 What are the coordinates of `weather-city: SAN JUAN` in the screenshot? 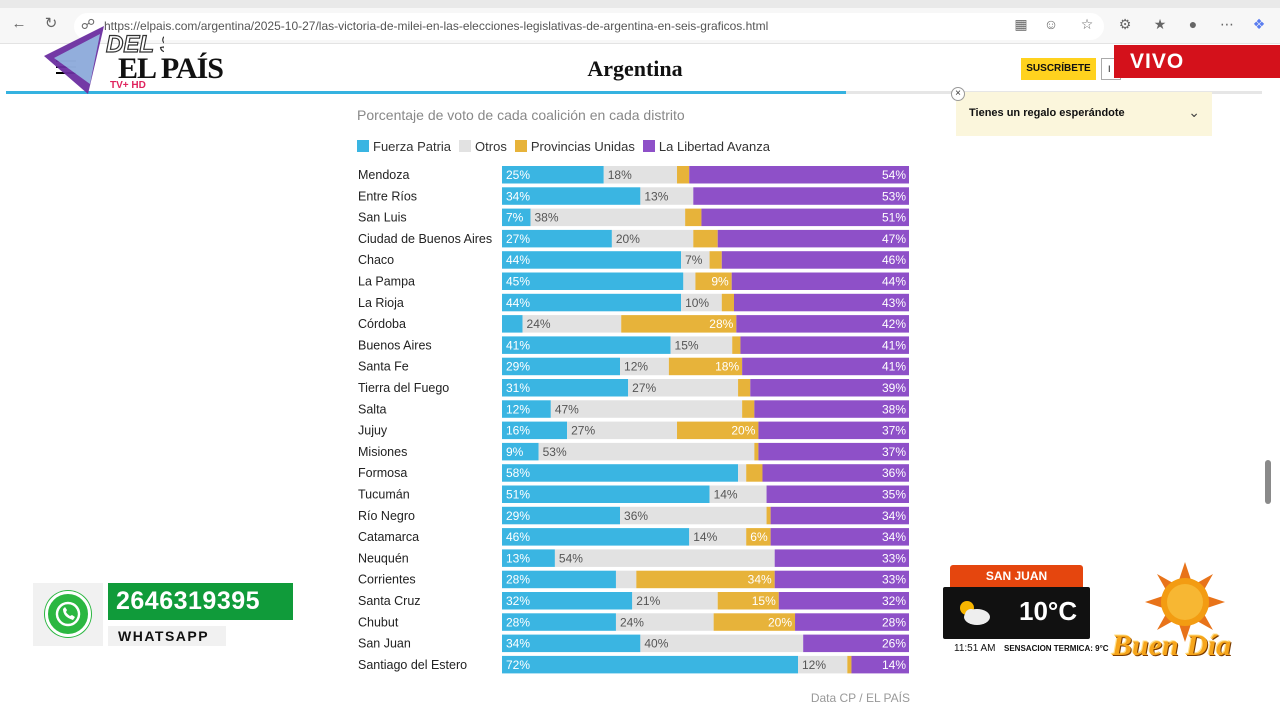 It's located at (1016, 576).